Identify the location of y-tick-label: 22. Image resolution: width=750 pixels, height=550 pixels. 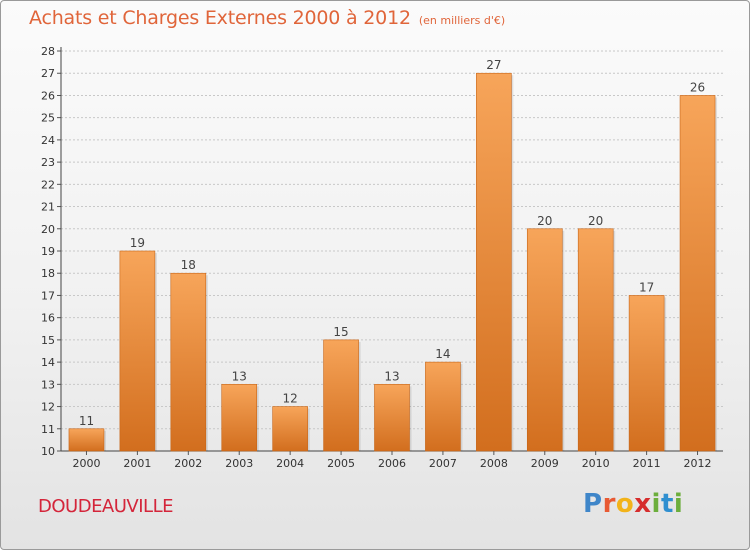
(48, 184).